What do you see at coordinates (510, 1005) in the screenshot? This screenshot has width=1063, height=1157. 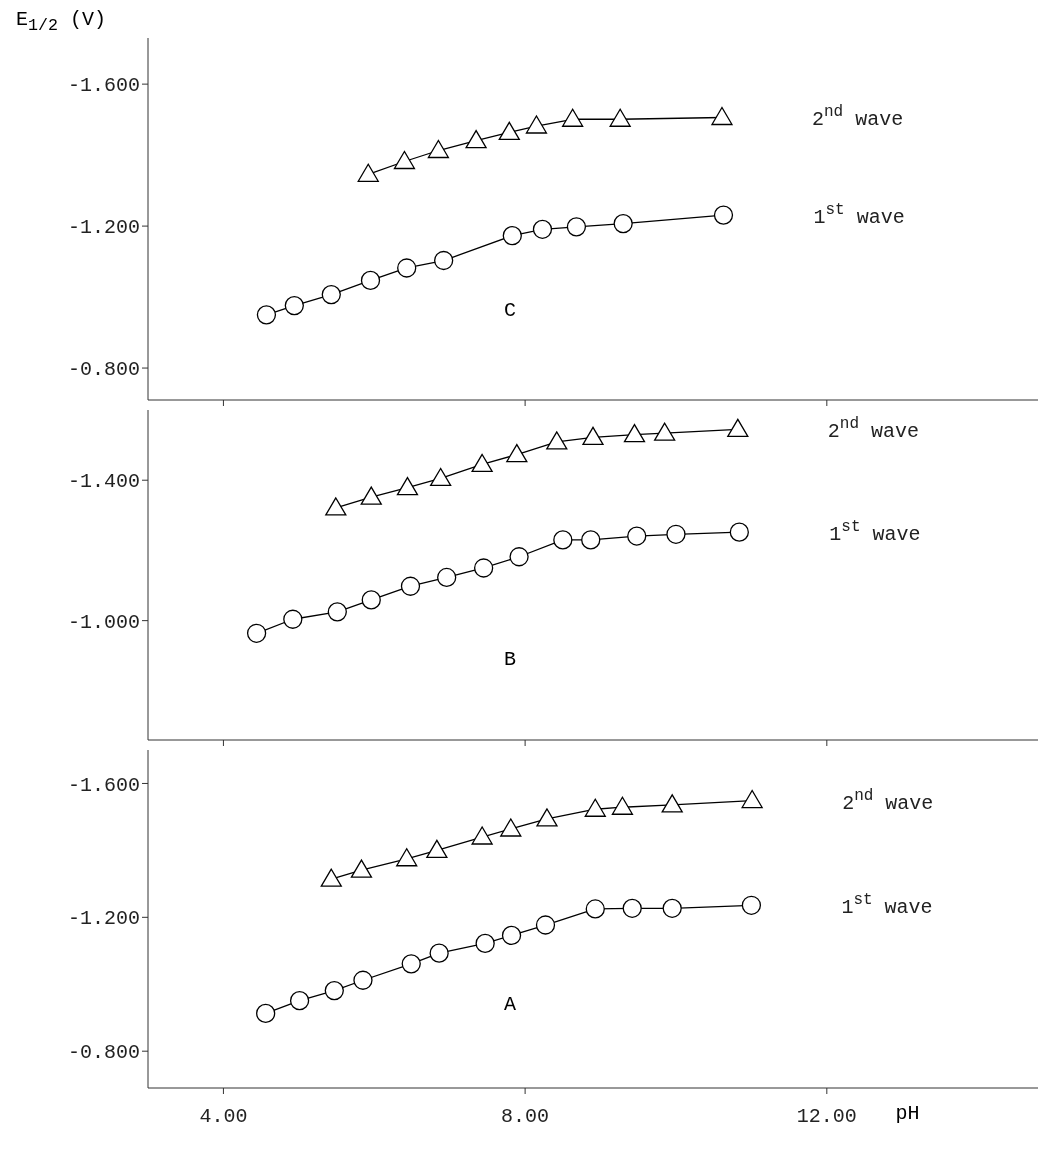 I see `text: A` at bounding box center [510, 1005].